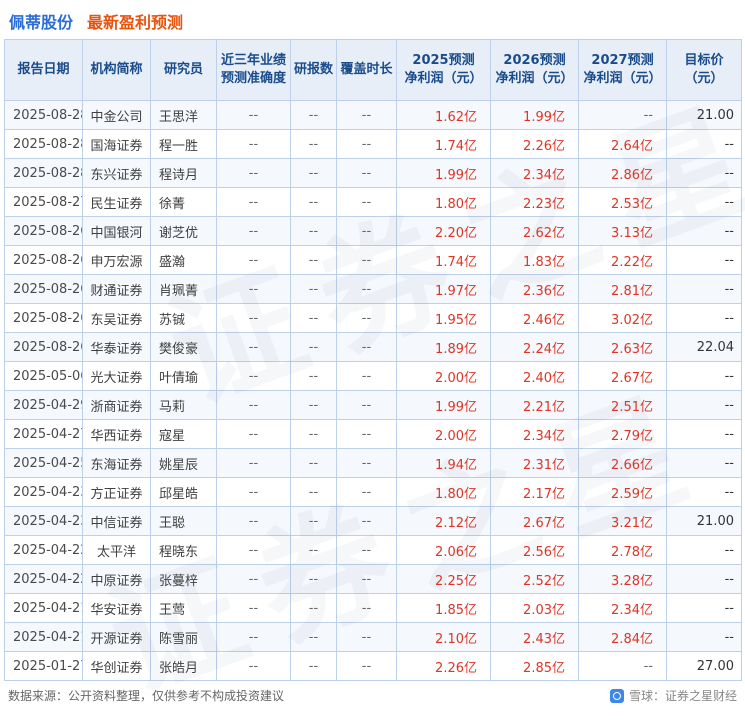 The image size is (745, 728). What do you see at coordinates (373, 608) in the screenshot?
I see `table-row: 2025-04-21 华安证券 王莺 -- -- -- 1.85亿 2.03亿 2.34亿 --` at bounding box center [373, 608].